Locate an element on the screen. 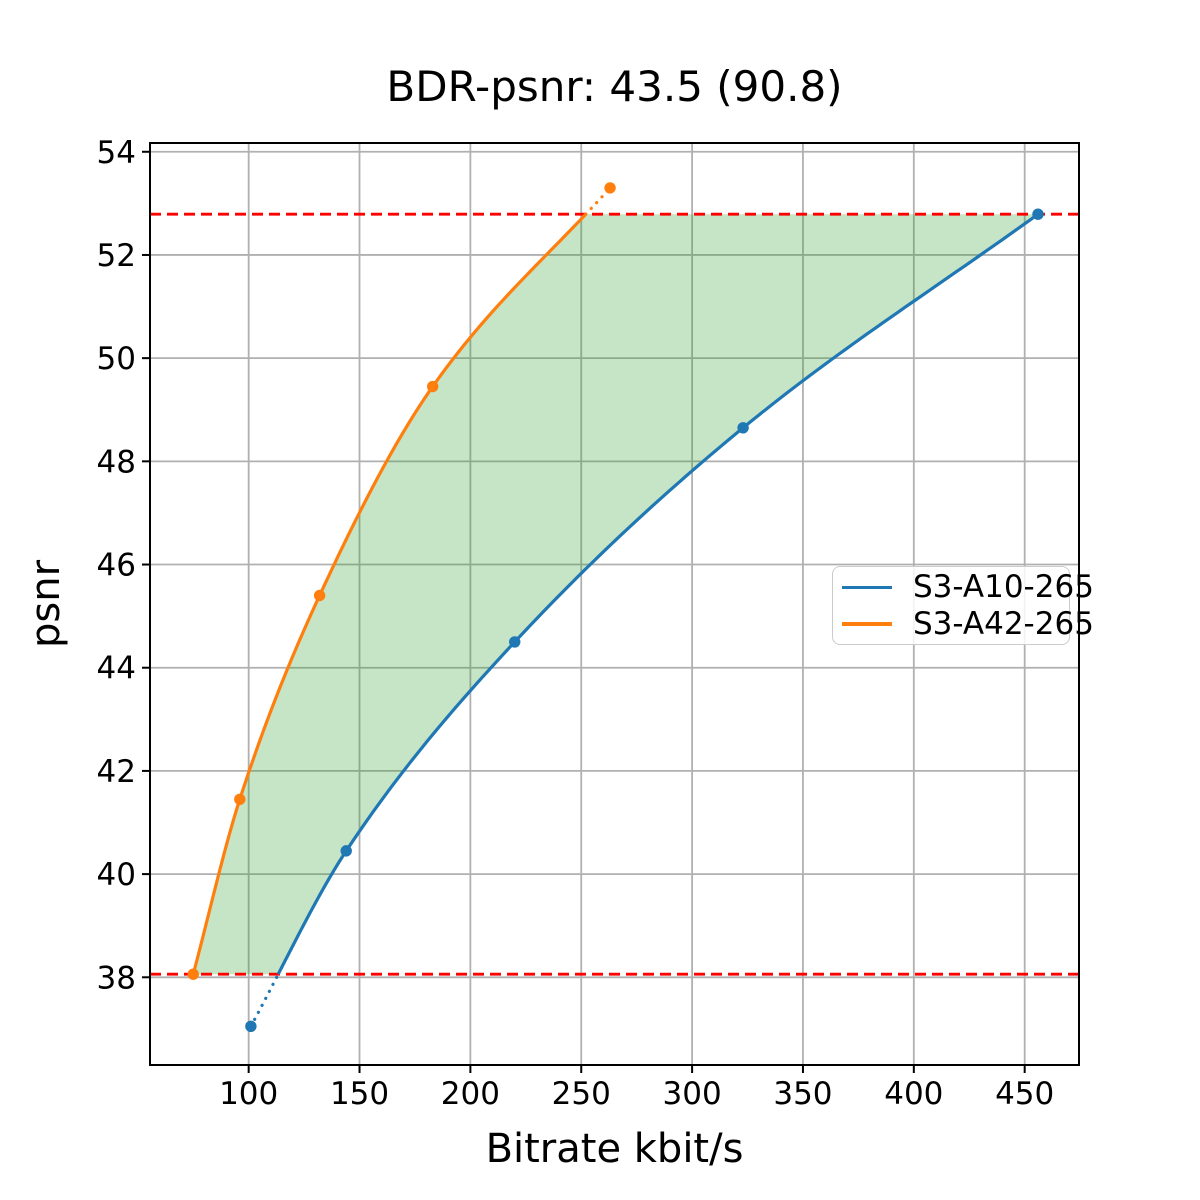  legend-entry-s3-a10-265: S3-A10-265 is located at coordinates (963, 587).